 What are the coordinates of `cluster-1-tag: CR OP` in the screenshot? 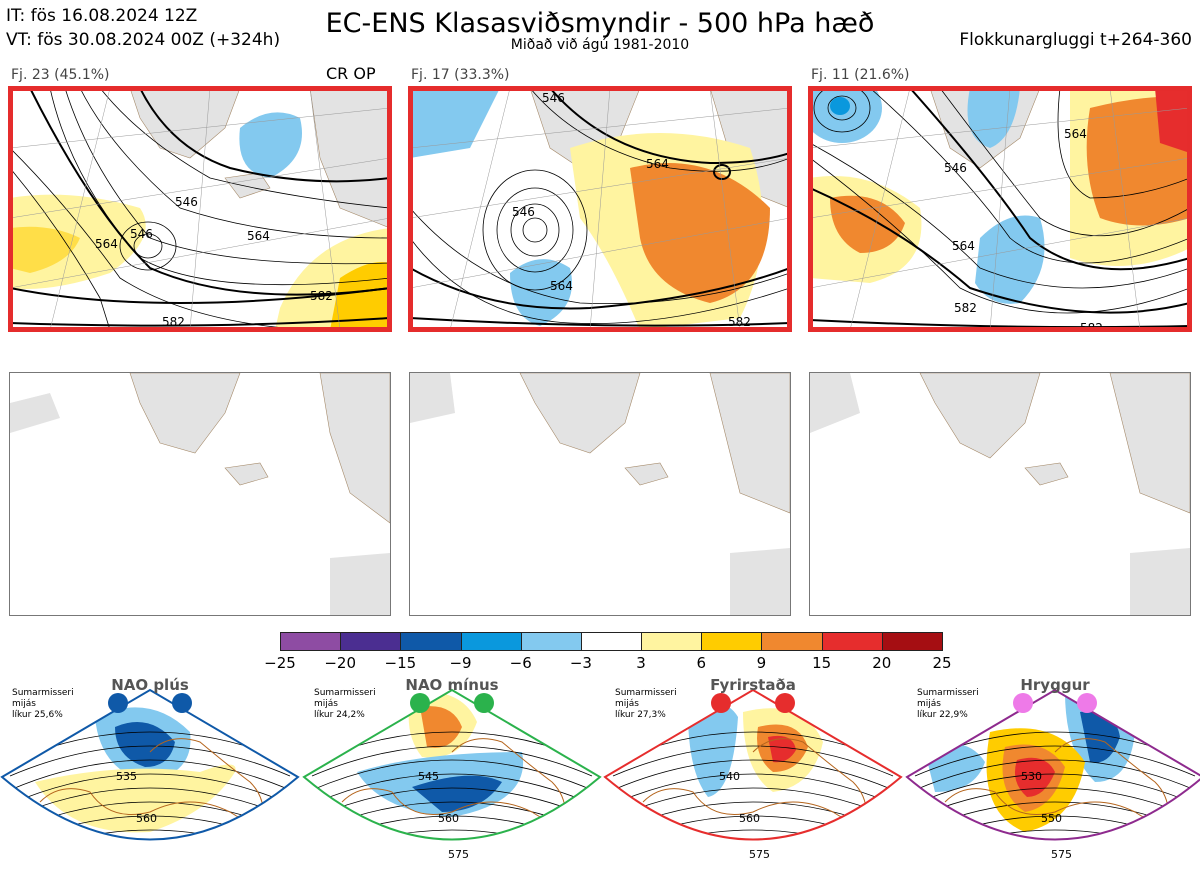 It's located at (351, 73).